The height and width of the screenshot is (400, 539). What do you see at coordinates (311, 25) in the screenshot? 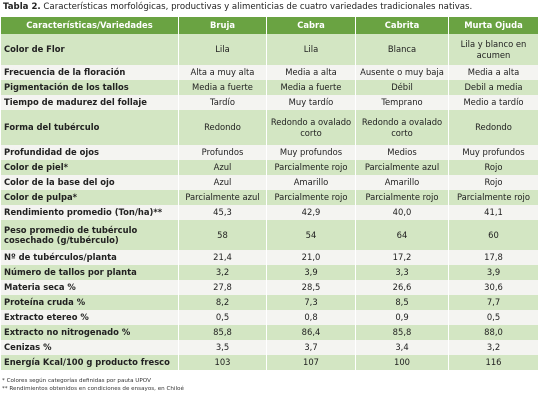
I see `header-cell: Cabra` at bounding box center [311, 25].